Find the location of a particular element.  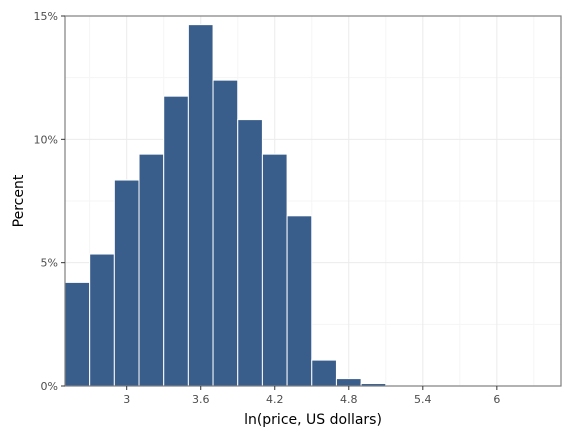

y-axis-title: Percent is located at coordinates (19, 200).